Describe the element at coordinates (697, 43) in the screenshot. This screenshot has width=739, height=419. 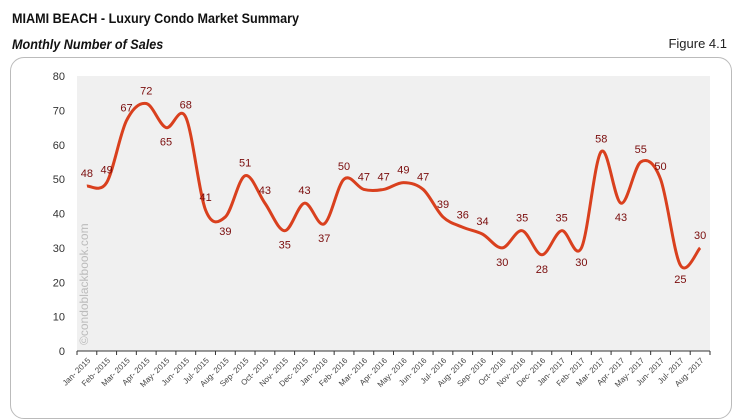
I see `figure-number: Figure 4.1` at that location.